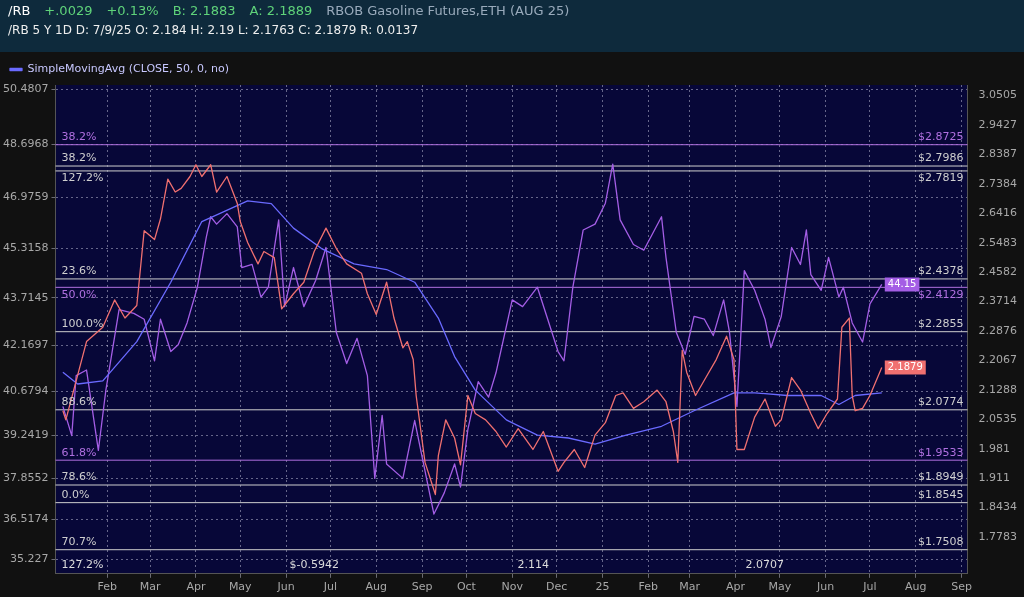 The width and height of the screenshot is (1024, 597). What do you see at coordinates (25, 391) in the screenshot?
I see `y-tick-label: 40.6794` at bounding box center [25, 391].